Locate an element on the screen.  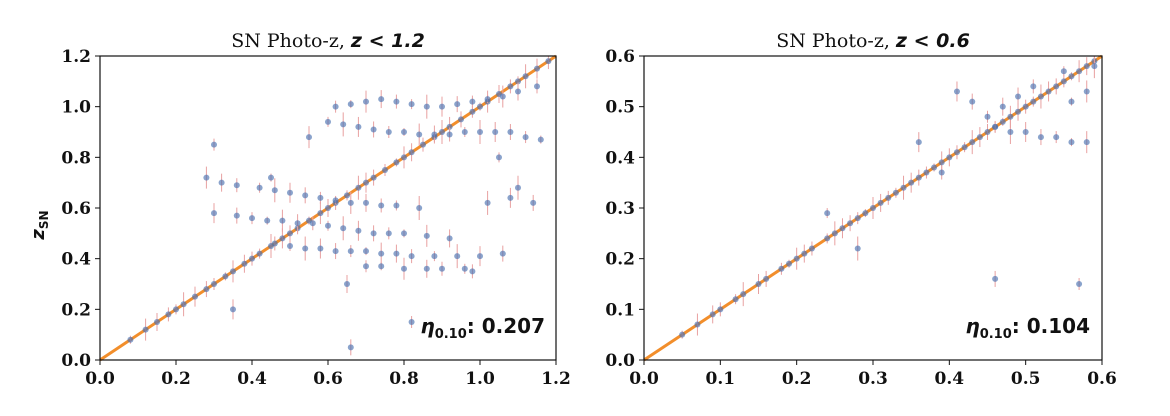
left-y-tick-label: 0.4 is located at coordinates (76, 260).